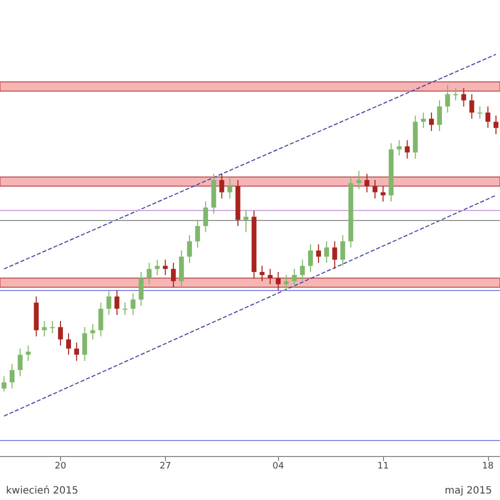 This screenshot has height=500, width=500. I want to click on text: maj 2015, so click(468, 491).